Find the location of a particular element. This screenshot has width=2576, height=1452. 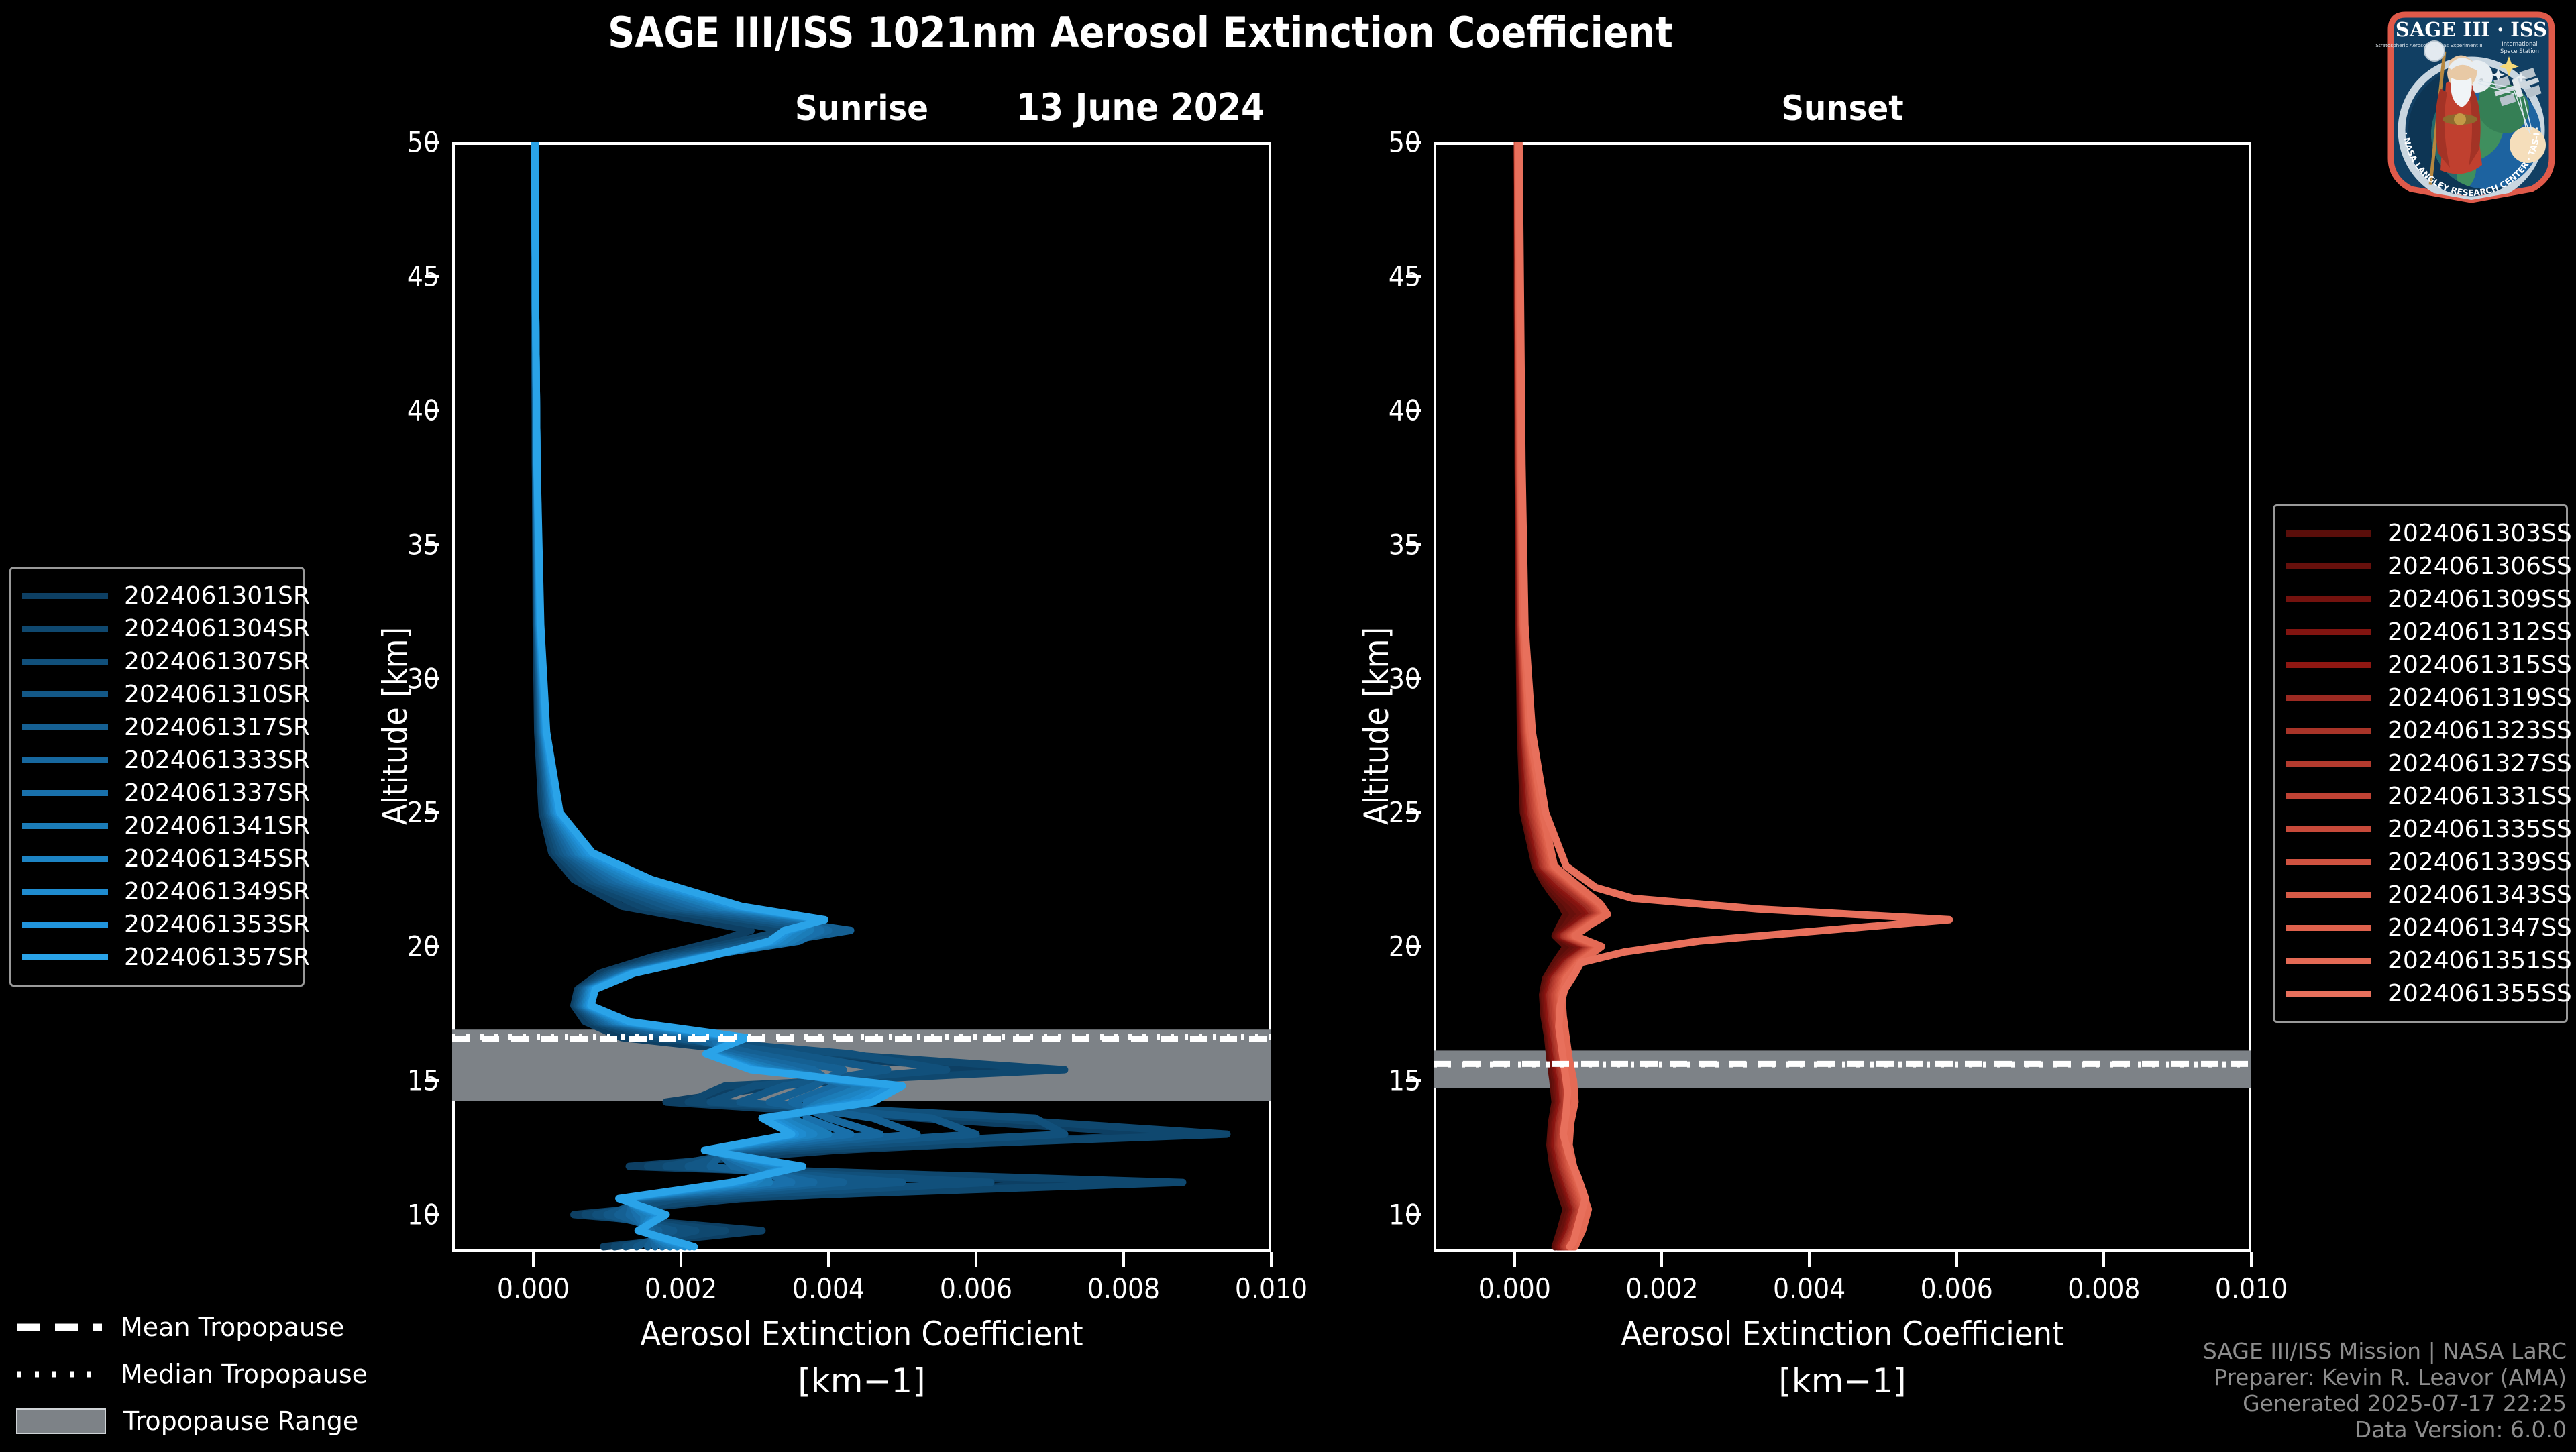

sun-icon is located at coordinates (2528, 145).